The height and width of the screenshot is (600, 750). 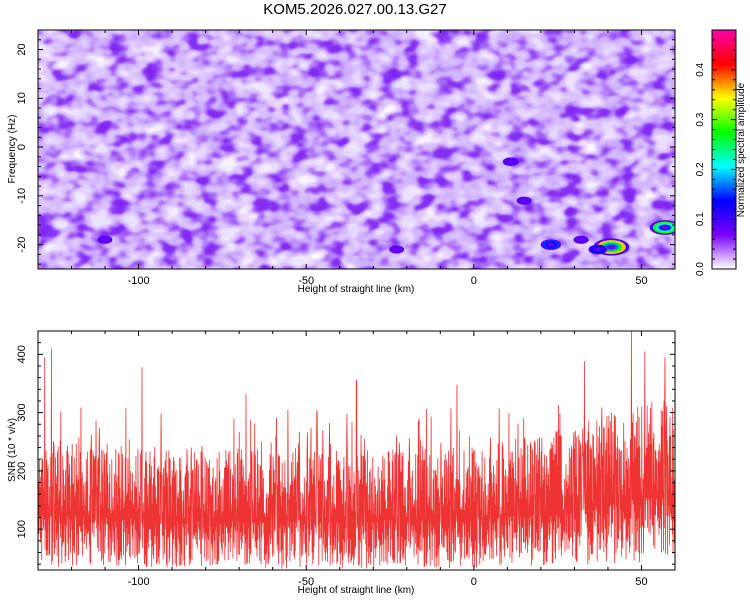 I want to click on heatmap-y-tick-label: -10, so click(x=22, y=196).